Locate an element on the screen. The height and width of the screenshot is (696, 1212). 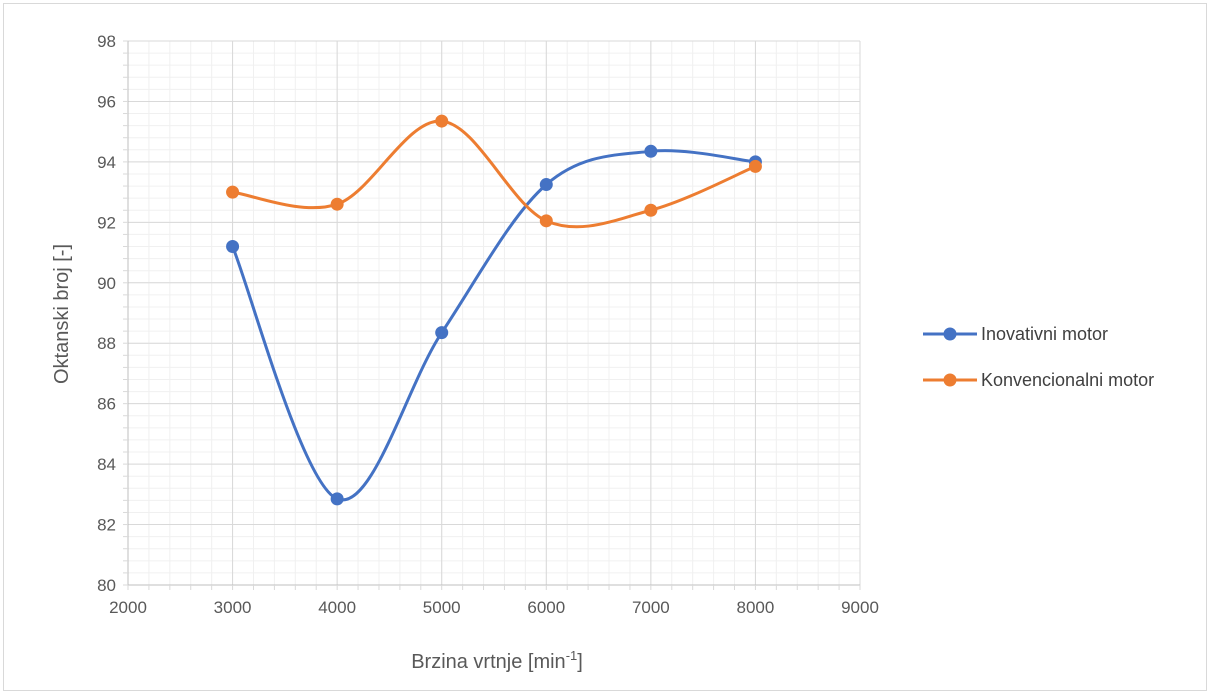
x-tick-label: 7000 is located at coordinates (651, 607).